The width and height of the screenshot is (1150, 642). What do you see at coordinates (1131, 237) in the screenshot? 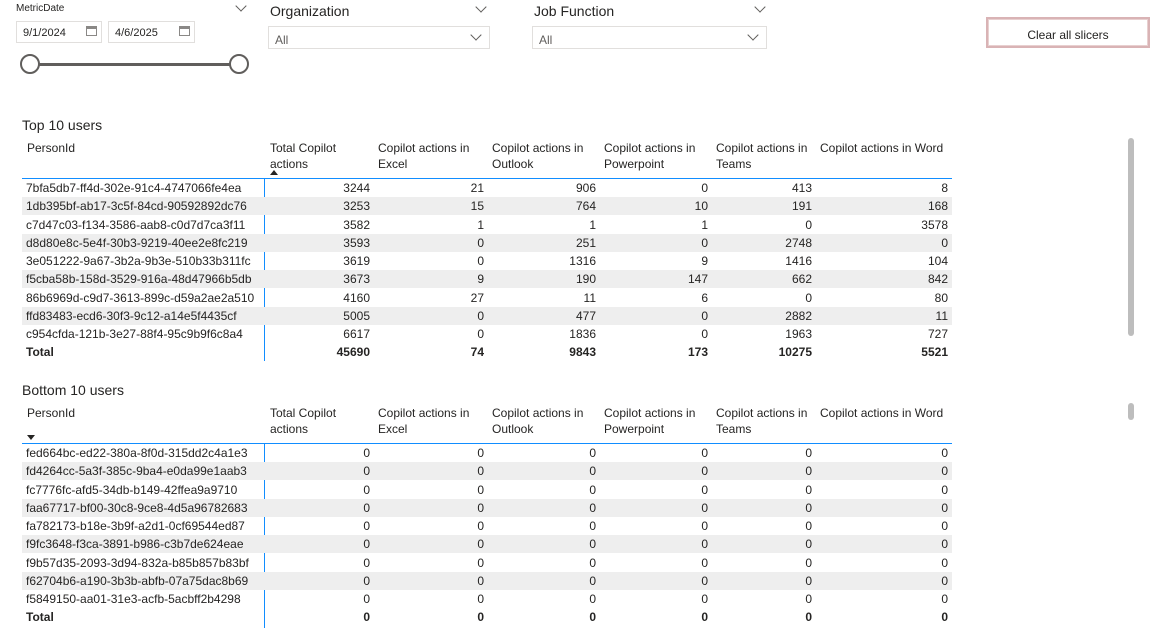
I see `top-table-scrollbar` at bounding box center [1131, 237].